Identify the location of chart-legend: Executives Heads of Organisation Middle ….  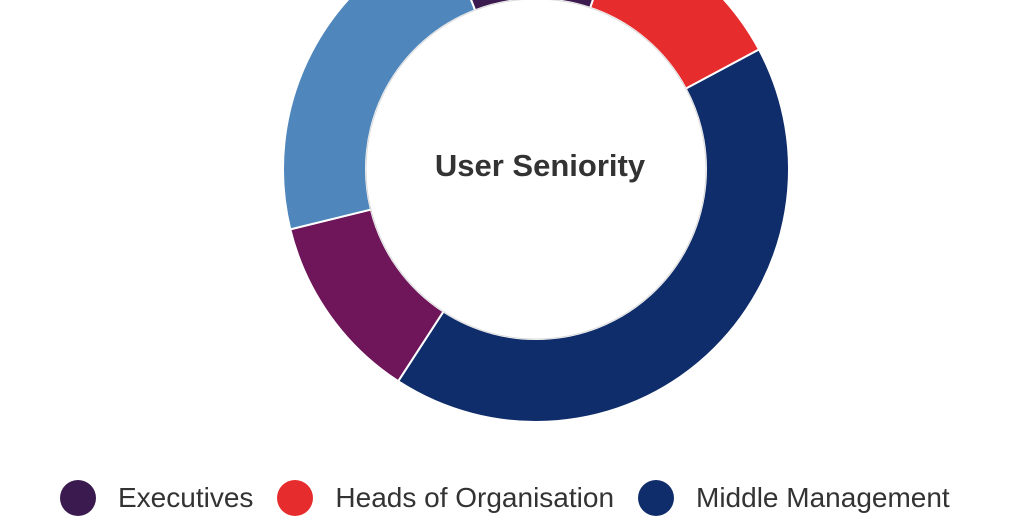
(517, 498).